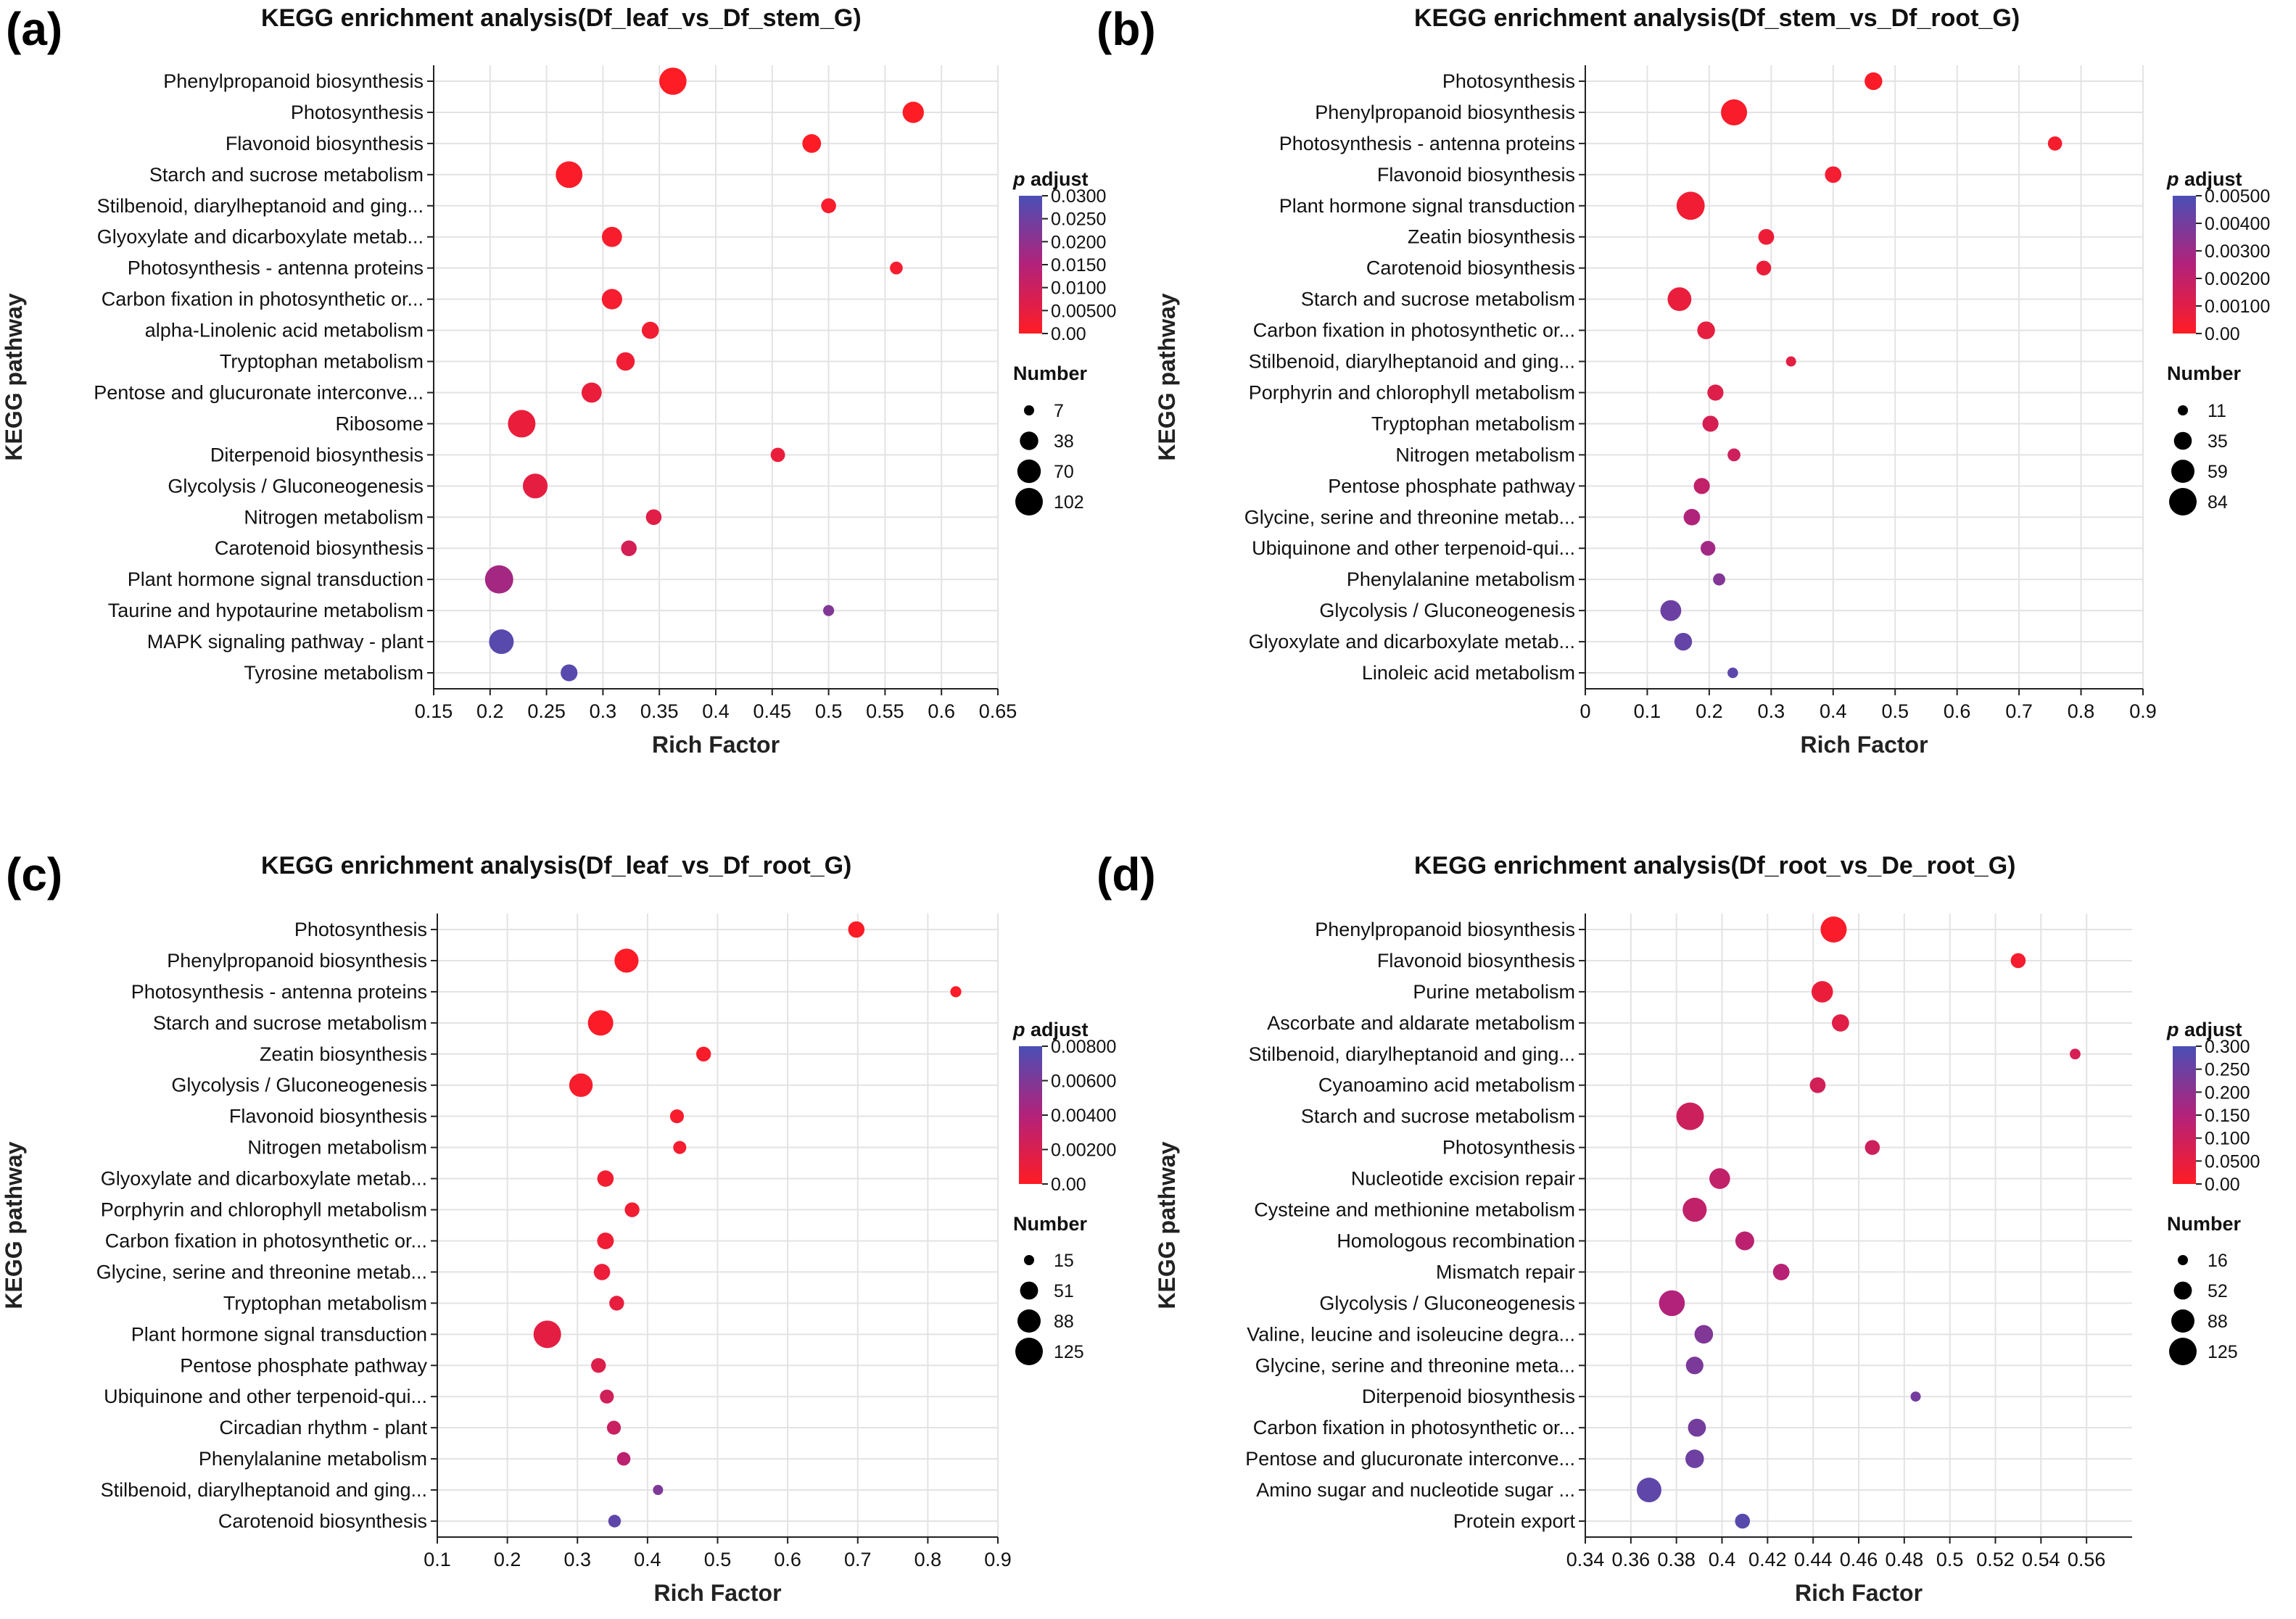  What do you see at coordinates (1505, 1272) in the screenshot?
I see `pathway-label: Mismatch repair` at bounding box center [1505, 1272].